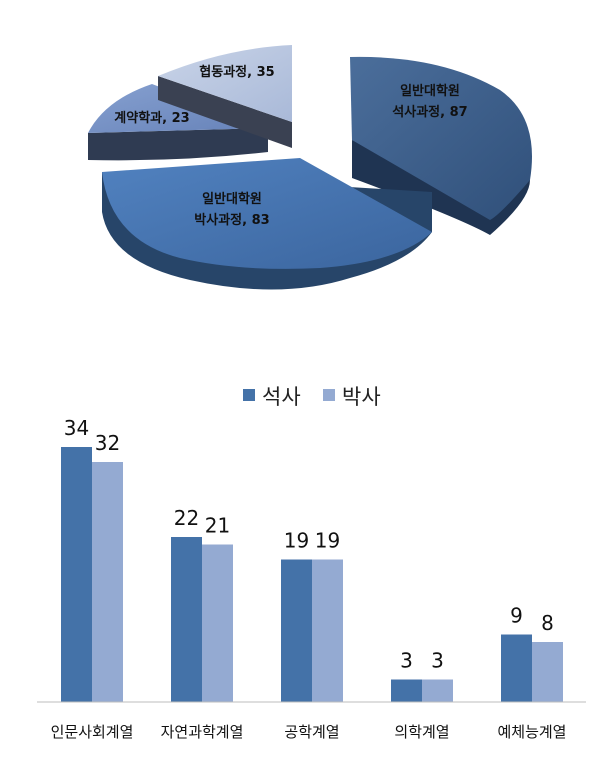 The image size is (604, 763). I want to click on pie-label-phd-line2: 박사과정, 83, so click(231, 220).